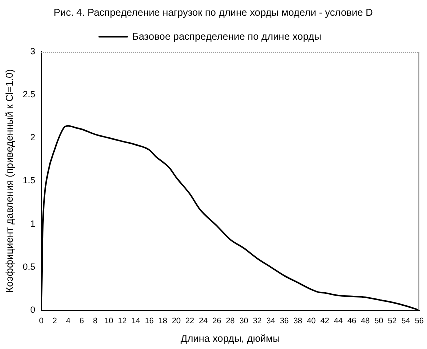 Image resolution: width=427 pixels, height=349 pixels. Describe the element at coordinates (163, 321) in the screenshot. I see `x-tick-label: 18` at that location.